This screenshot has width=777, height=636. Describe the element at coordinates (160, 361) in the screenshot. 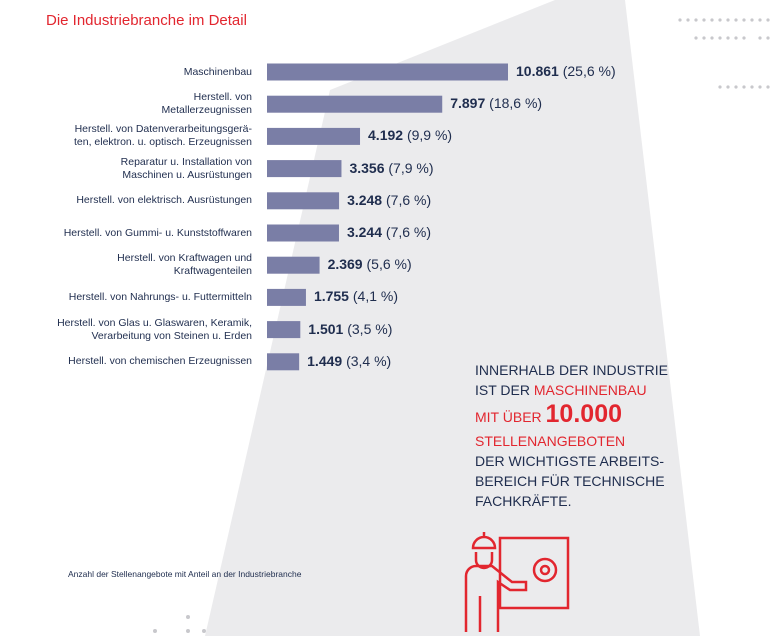

I see `category-label: Herstell. von chemischen Erzeugnissen` at that location.